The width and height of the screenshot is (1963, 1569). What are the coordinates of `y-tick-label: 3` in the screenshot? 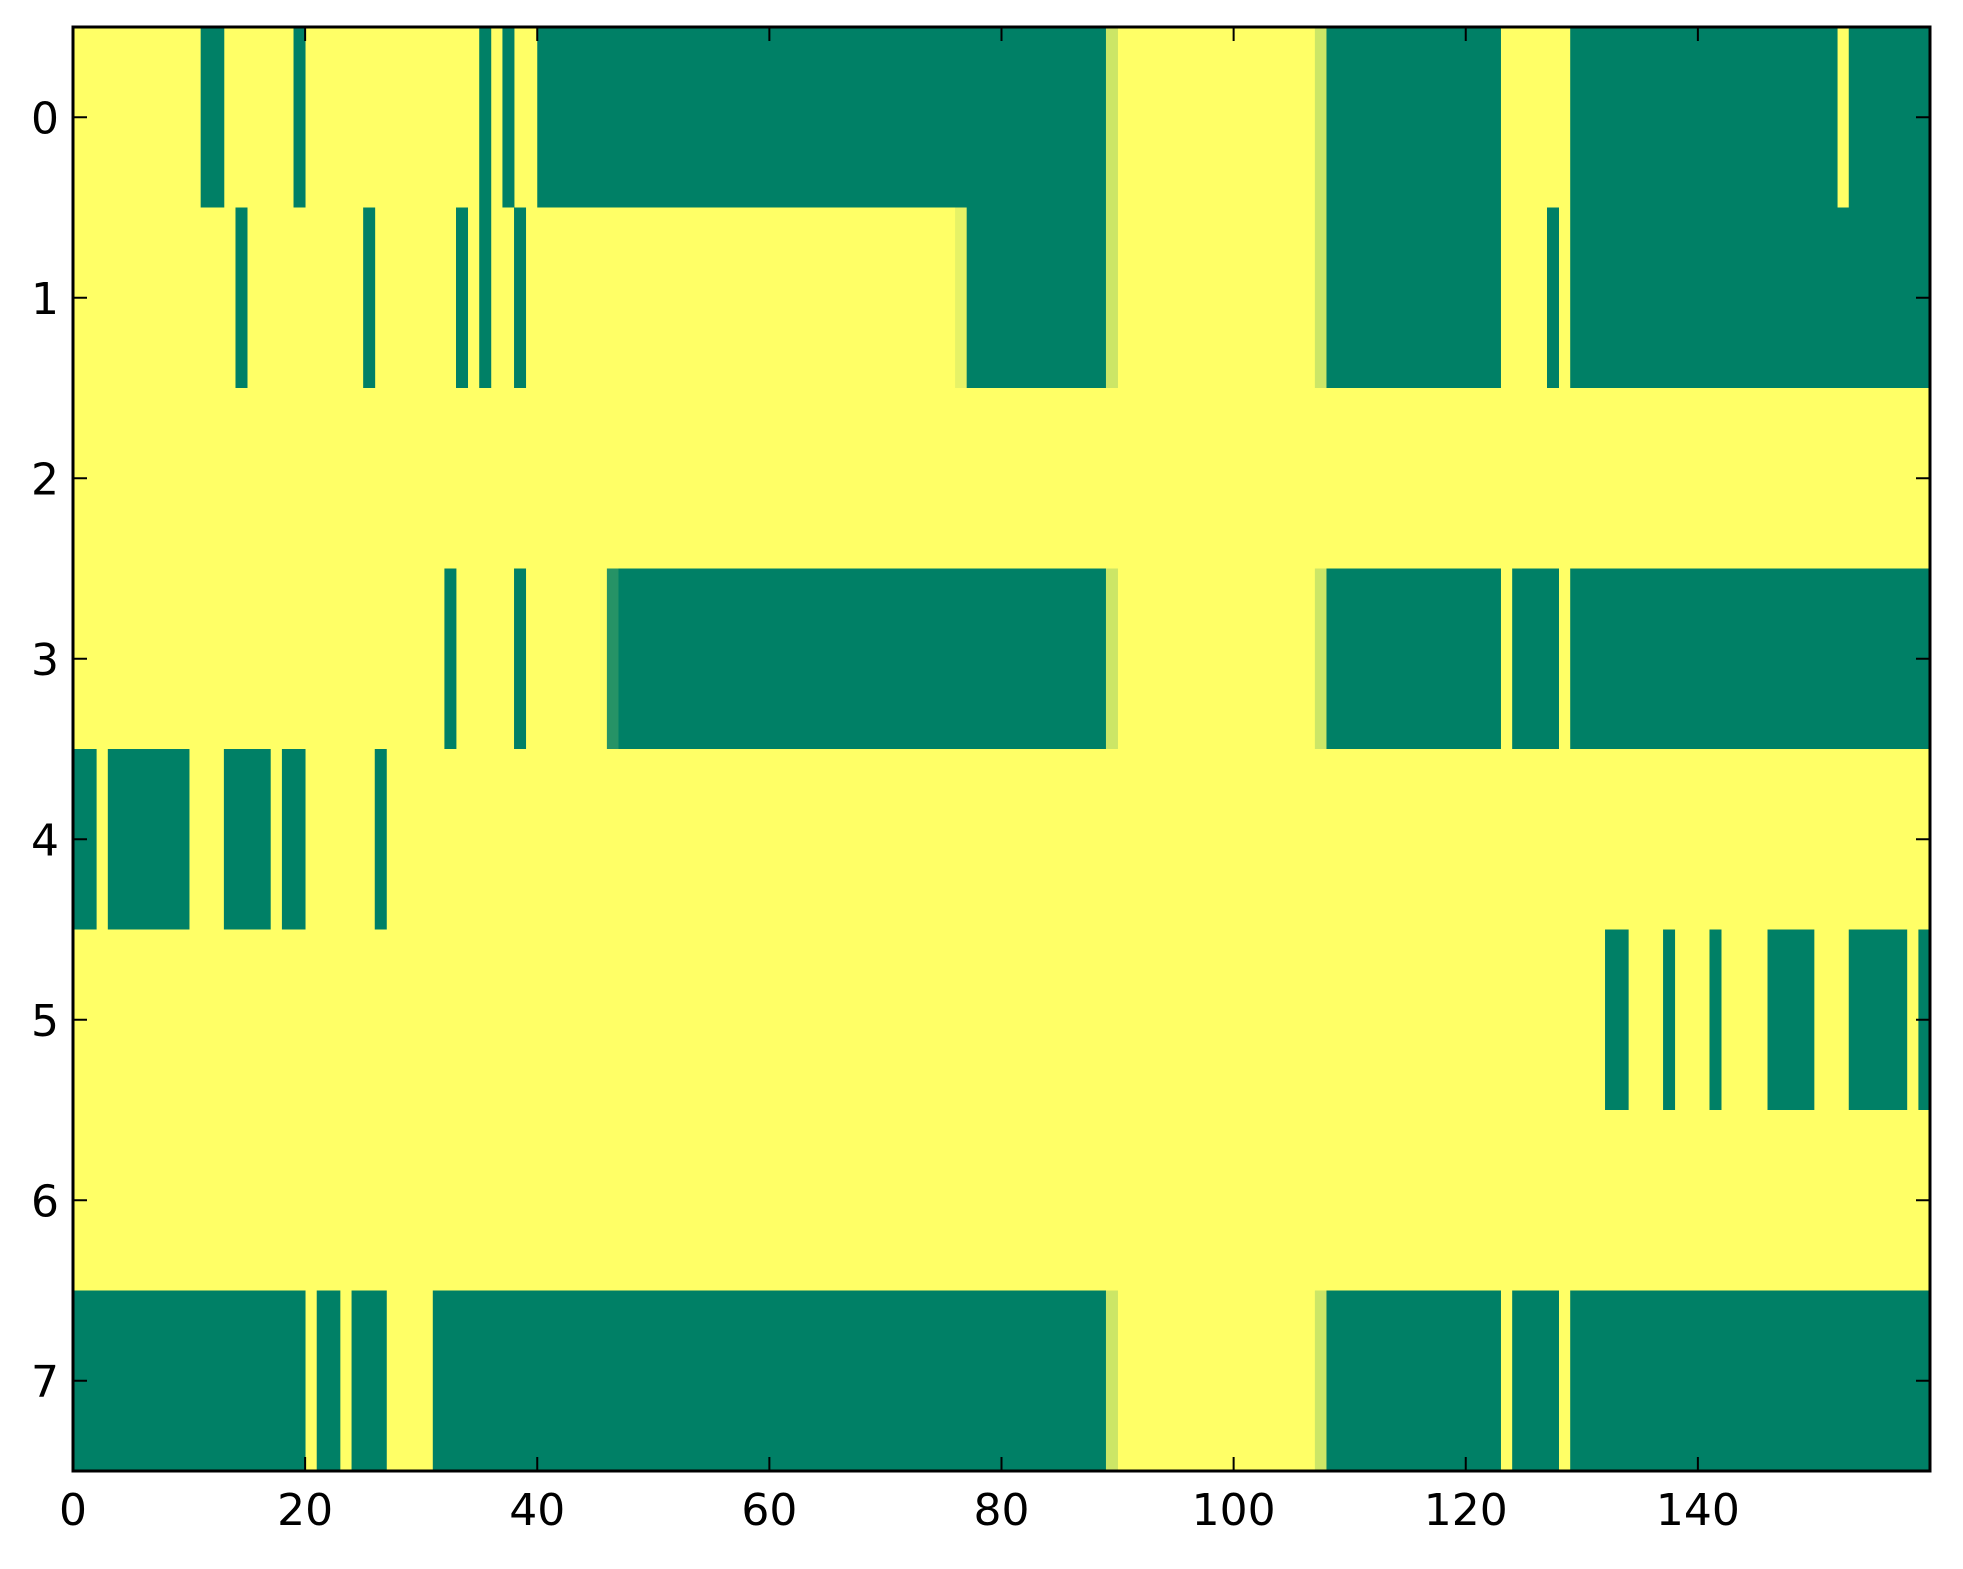 It's located at (45, 660).